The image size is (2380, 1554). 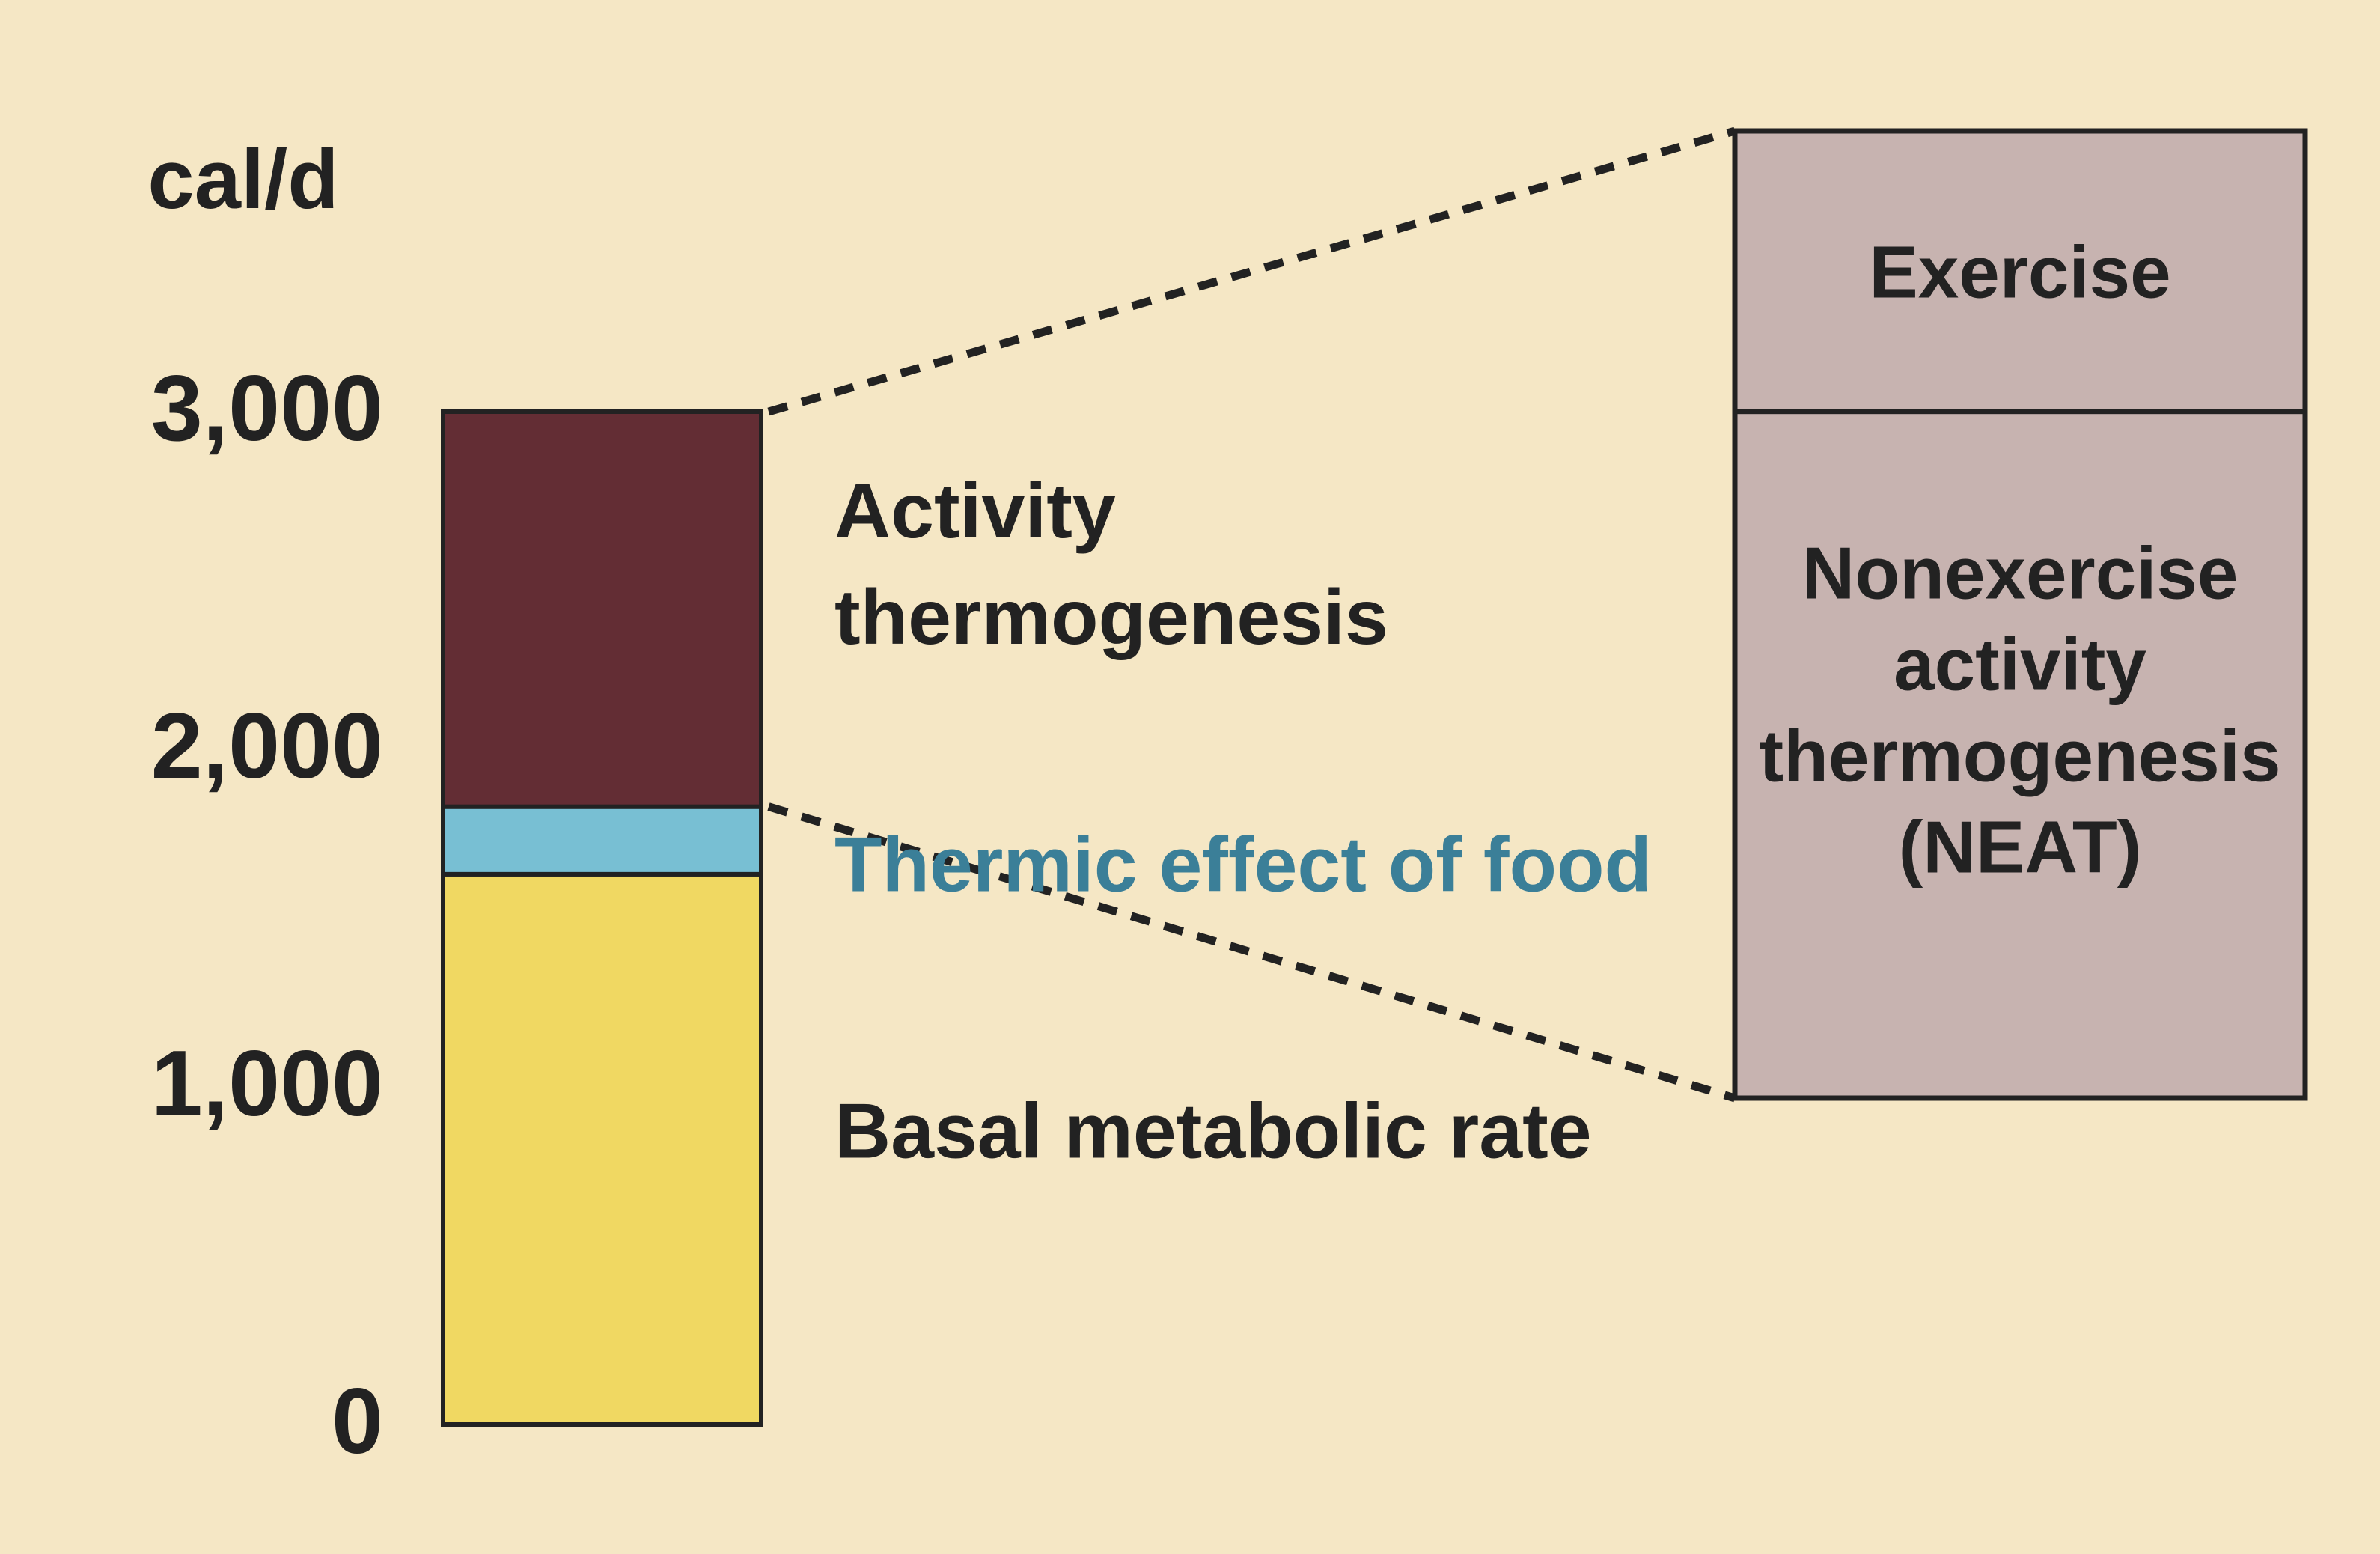 I want to click on breakdown-label: activity, so click(x=2020, y=665).